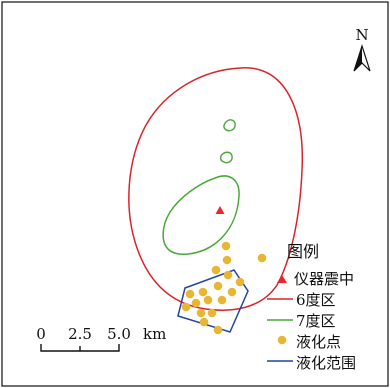 This screenshot has height=388, width=390. Describe the element at coordinates (282, 340) in the screenshot. I see `legend-liquefaction-point-icon` at that location.